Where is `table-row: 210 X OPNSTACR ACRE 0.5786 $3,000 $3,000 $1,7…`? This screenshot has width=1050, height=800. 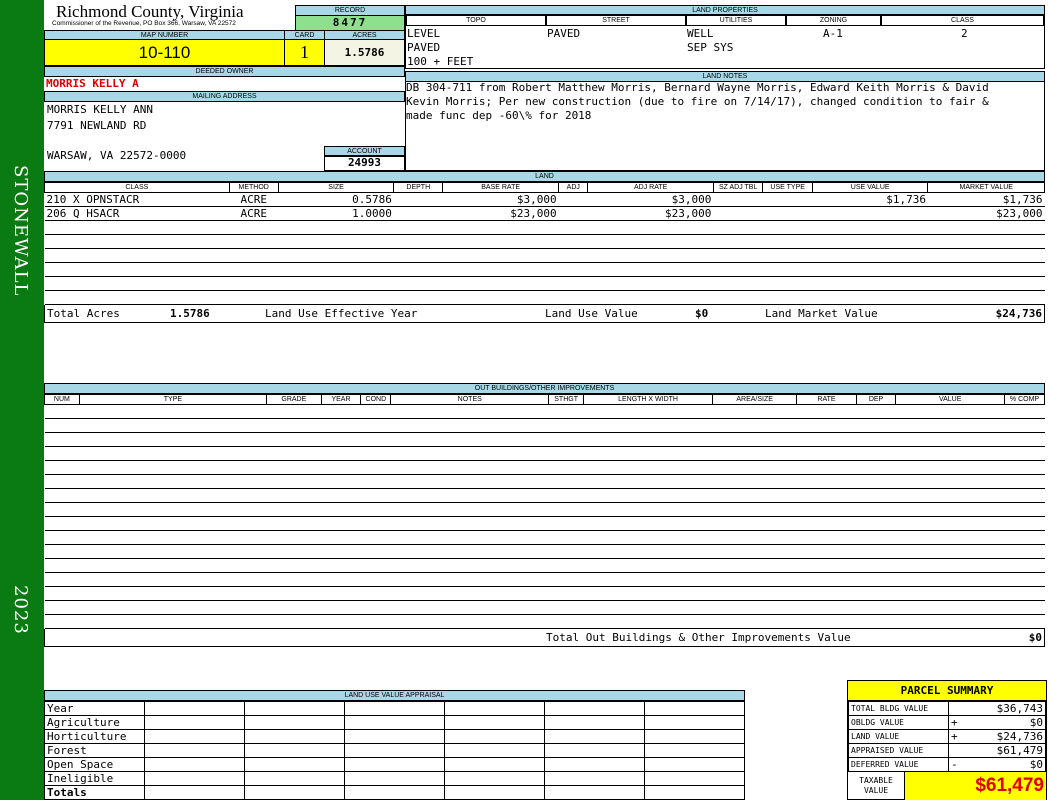
table-row: 210 X OPNSTACR ACRE 0.5786 $3,000 $3,000 $1,7… is located at coordinates (544, 199).